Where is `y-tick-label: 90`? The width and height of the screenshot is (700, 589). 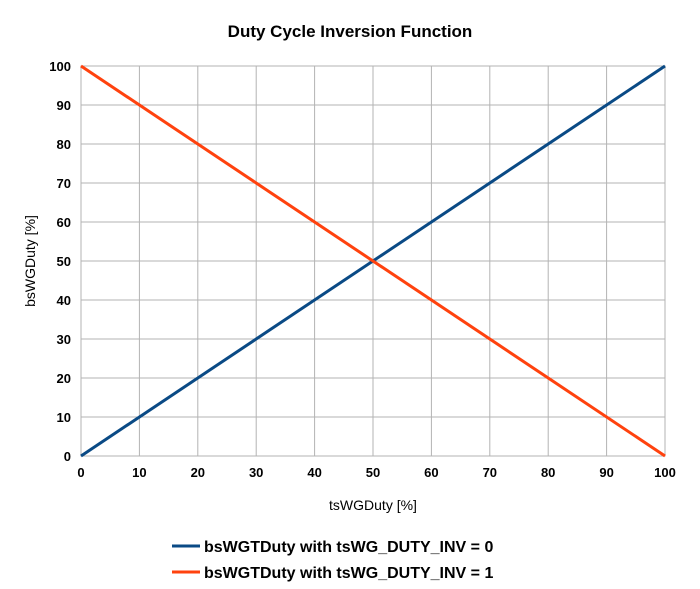 y-tick-label: 90 is located at coordinates (64, 105).